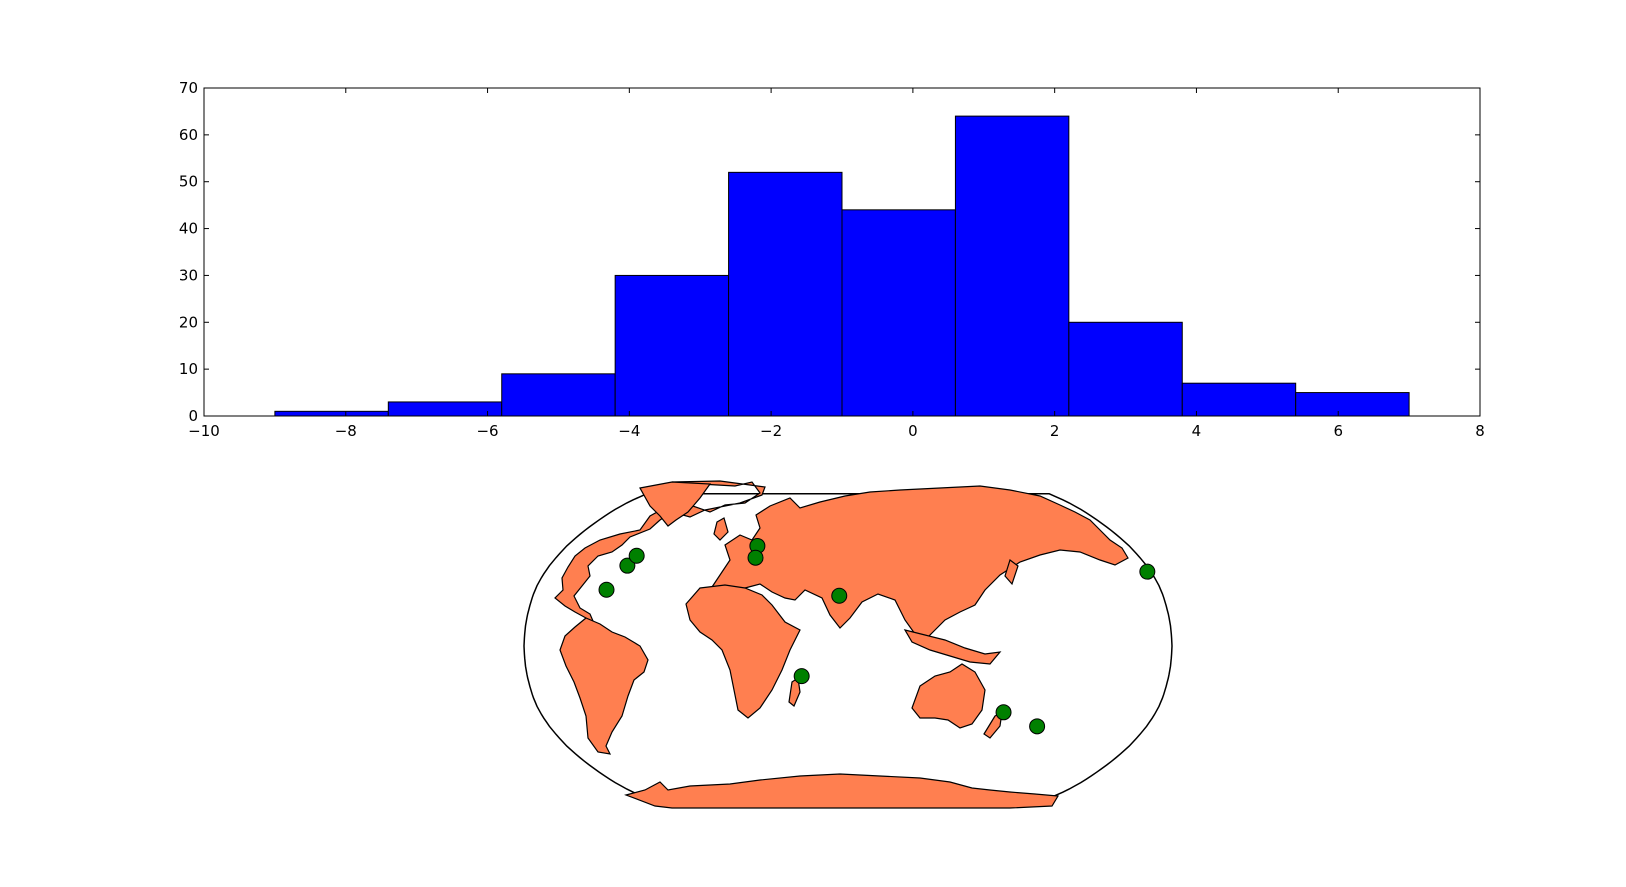 The image size is (1626, 887). What do you see at coordinates (188, 369) in the screenshot?
I see `y-tick-label: 10` at bounding box center [188, 369].